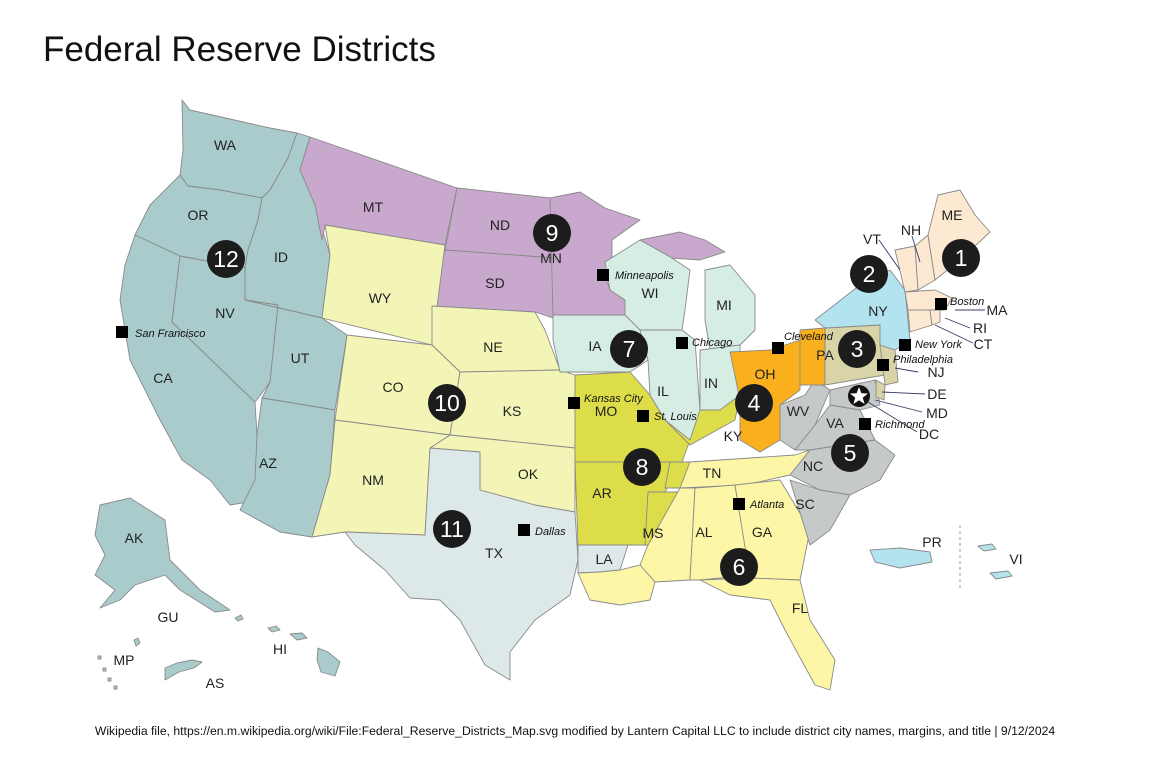 The height and width of the screenshot is (763, 1150). What do you see at coordinates (629, 349) in the screenshot?
I see `district-badge-7: 7` at bounding box center [629, 349].